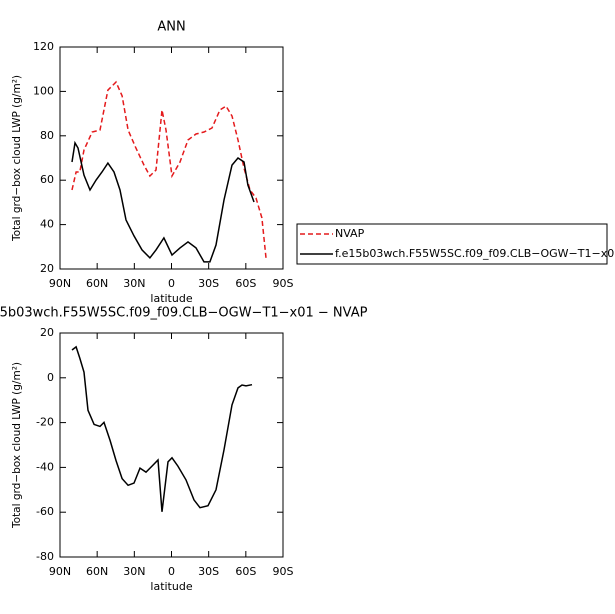  Describe the element at coordinates (50, 377) in the screenshot. I see `y-tick-label: 0` at that location.